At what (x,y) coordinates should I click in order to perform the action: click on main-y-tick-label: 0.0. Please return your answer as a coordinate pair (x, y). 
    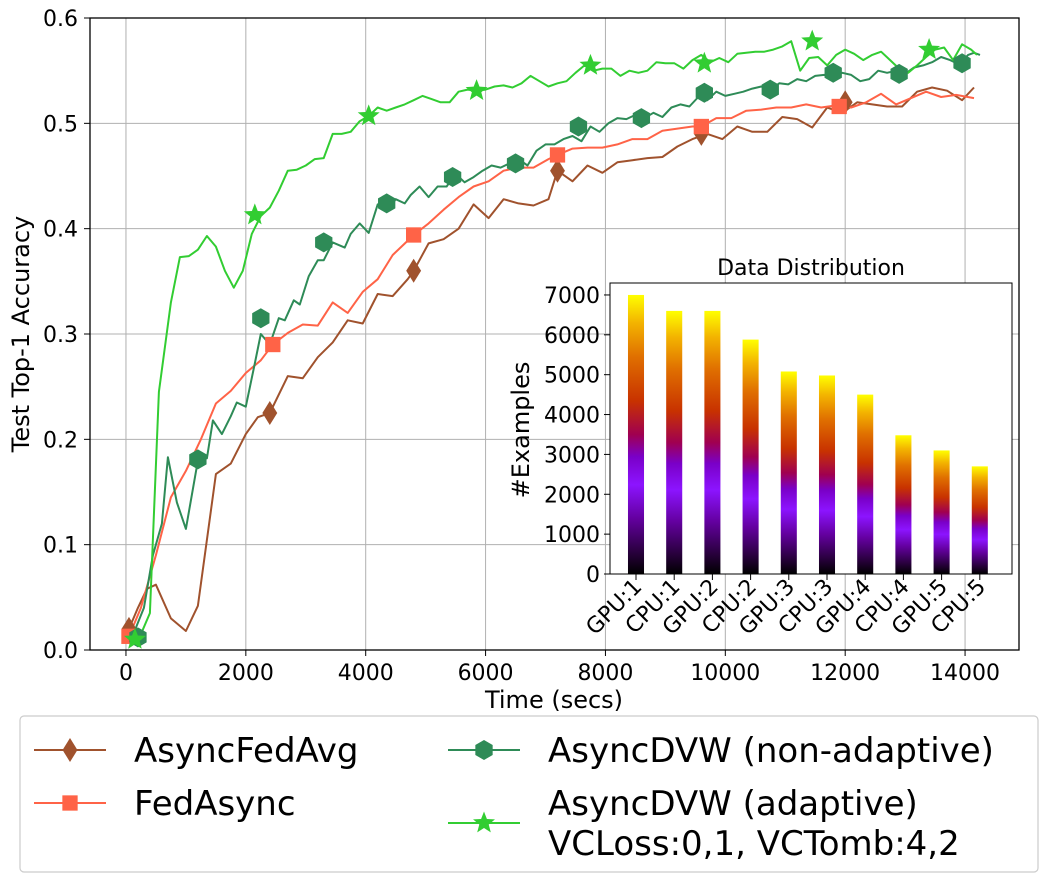
    Looking at the image, I should click on (60, 651).